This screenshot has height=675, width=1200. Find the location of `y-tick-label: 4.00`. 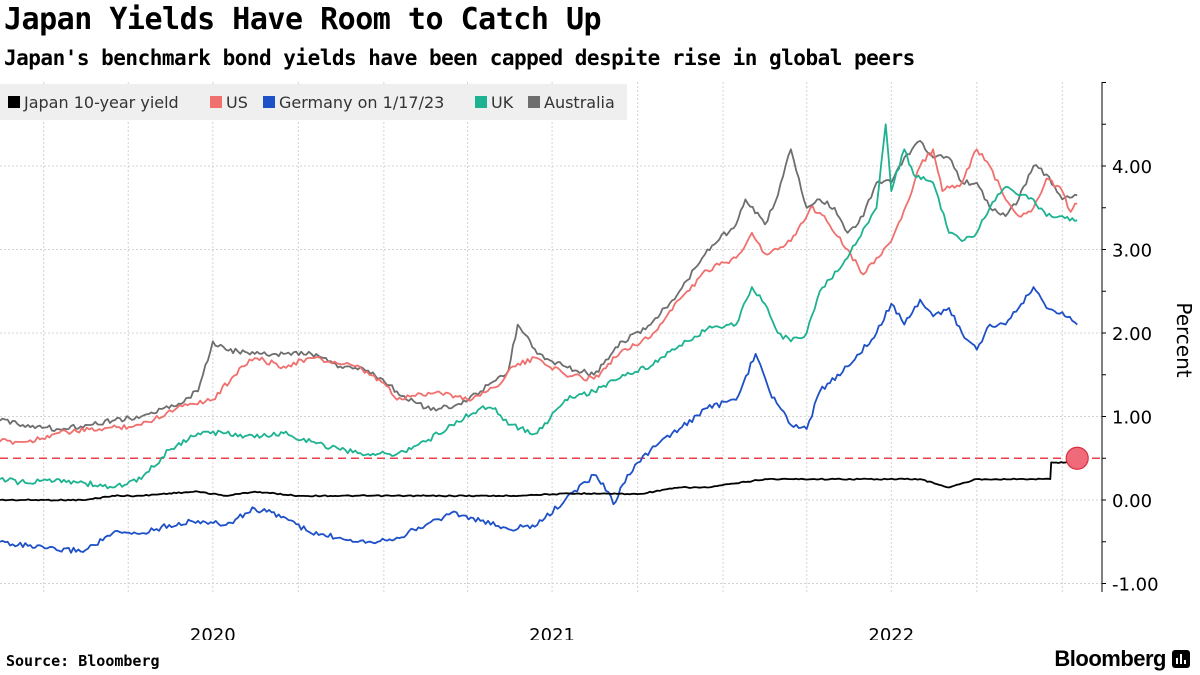

y-tick-label: 4.00 is located at coordinates (1132, 167).